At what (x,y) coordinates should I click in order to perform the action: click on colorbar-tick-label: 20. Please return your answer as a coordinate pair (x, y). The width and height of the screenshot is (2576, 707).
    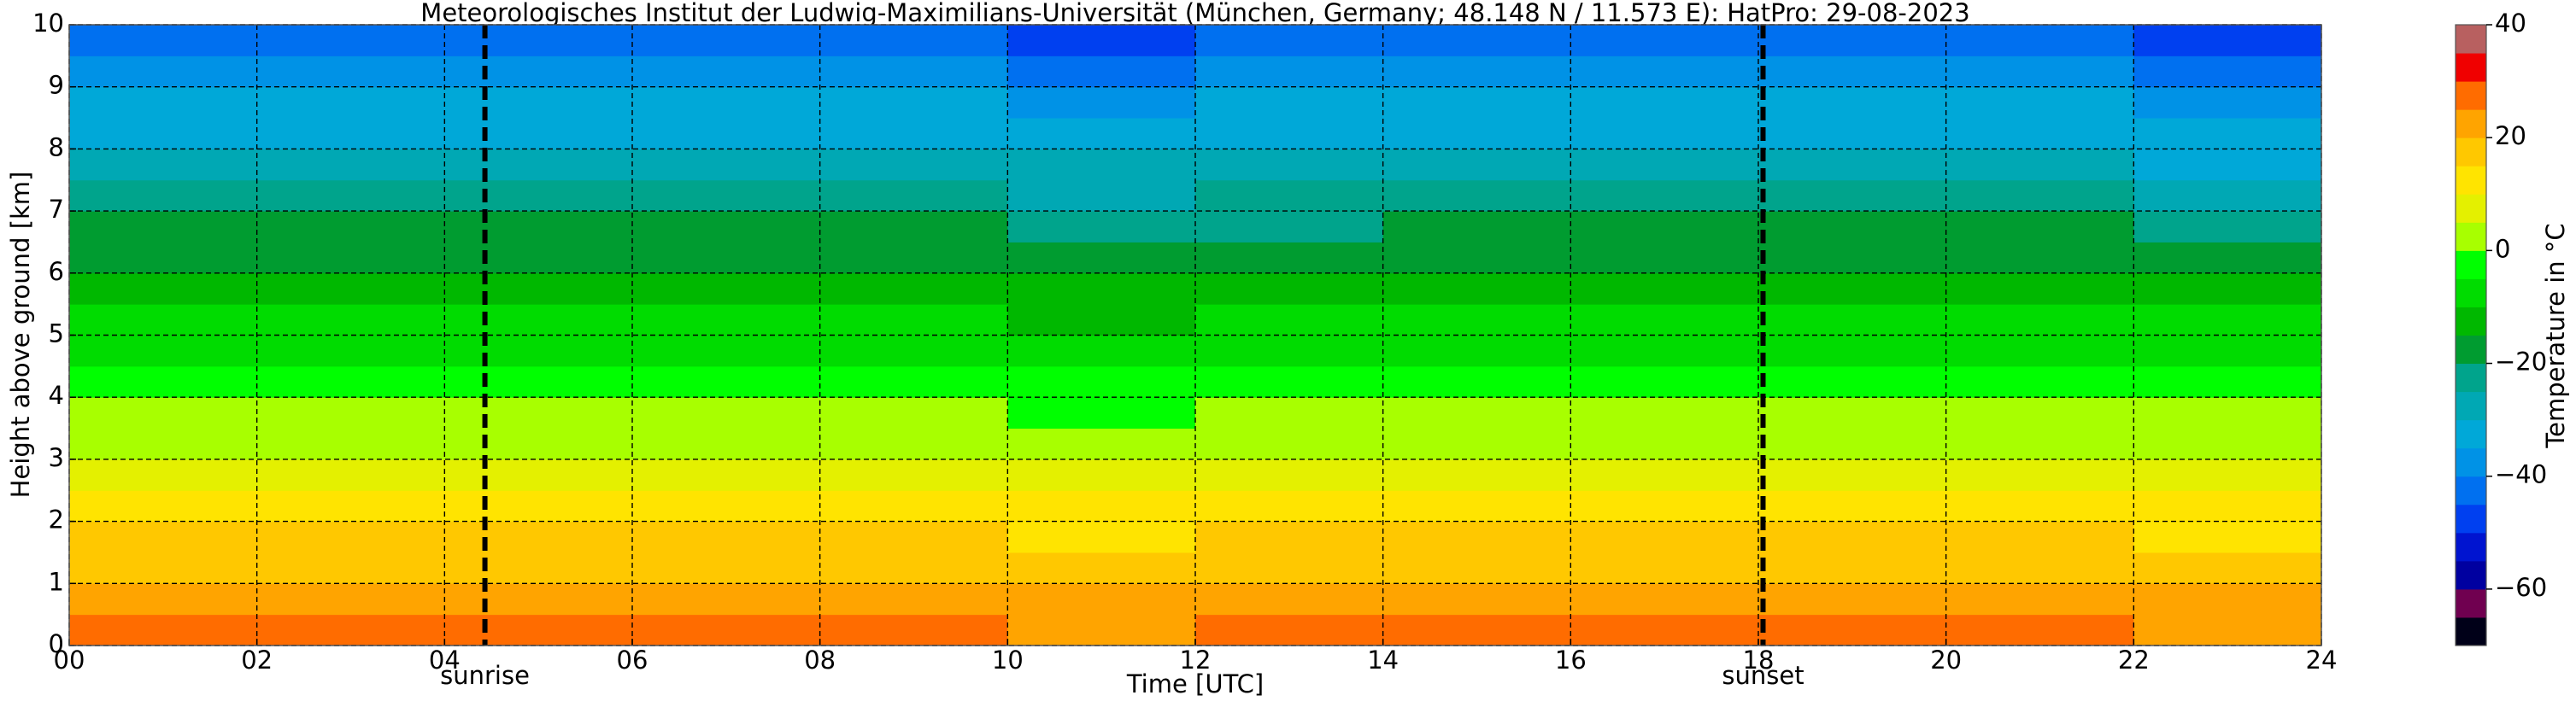
    Looking at the image, I should click on (2510, 136).